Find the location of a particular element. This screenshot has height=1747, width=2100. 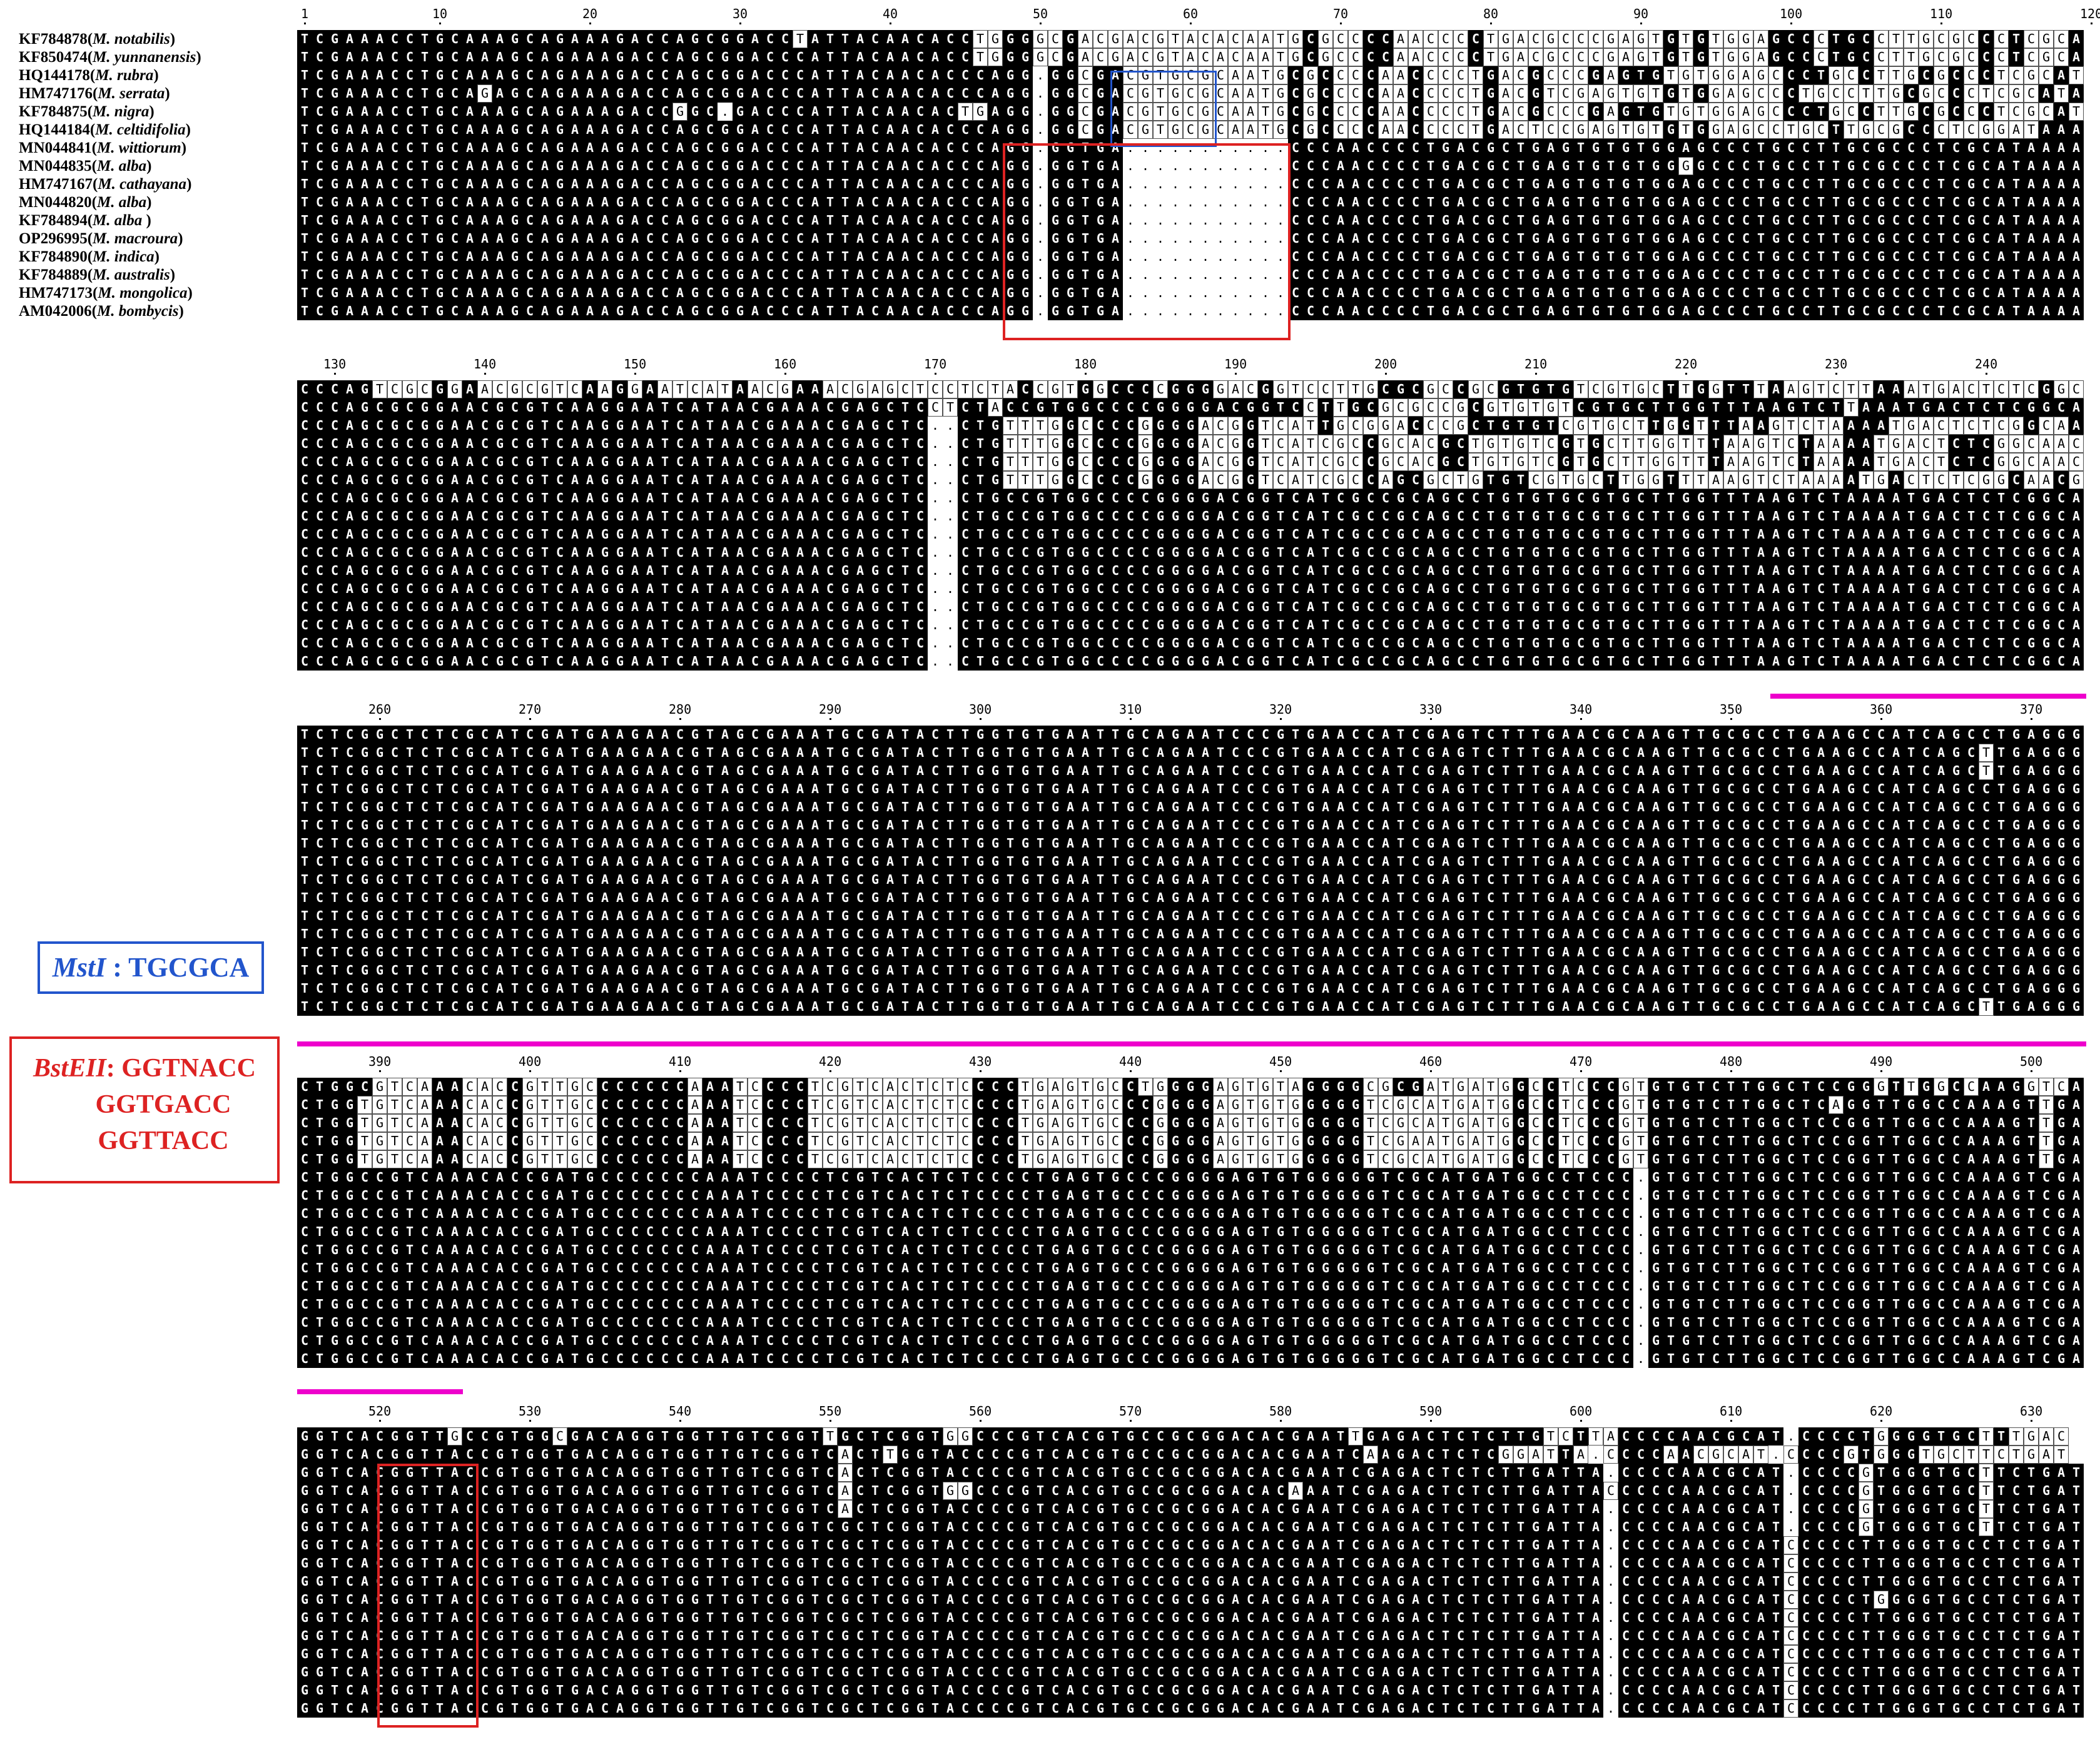

sequence-name: MN044835(M. alba) is located at coordinates (85, 166).